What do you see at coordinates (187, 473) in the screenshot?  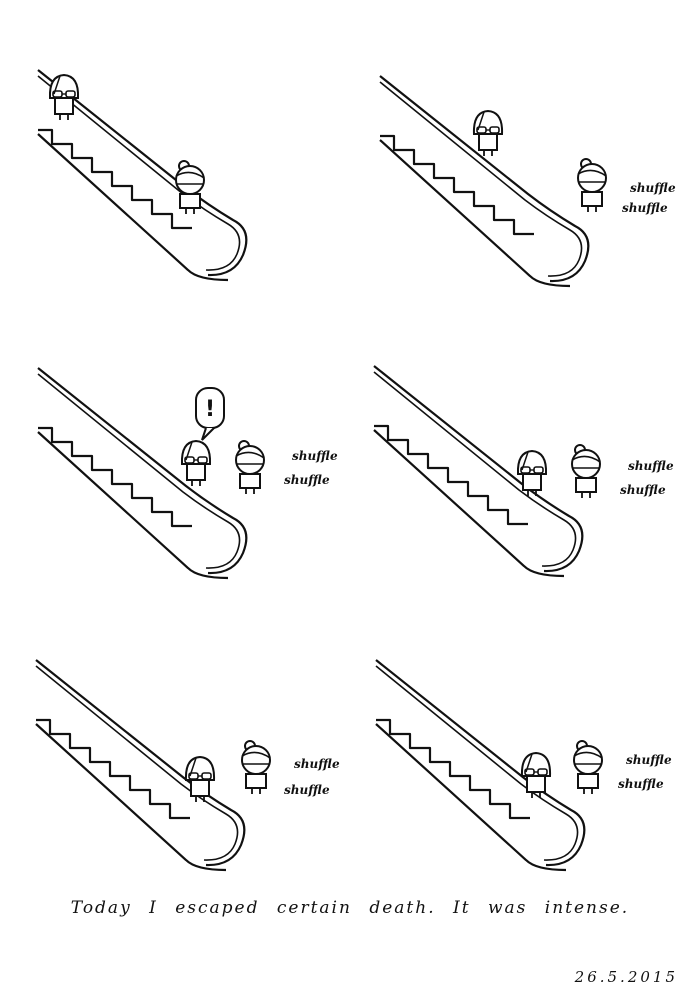 I see `panel-3: ! shuffle shuffle` at bounding box center [187, 473].